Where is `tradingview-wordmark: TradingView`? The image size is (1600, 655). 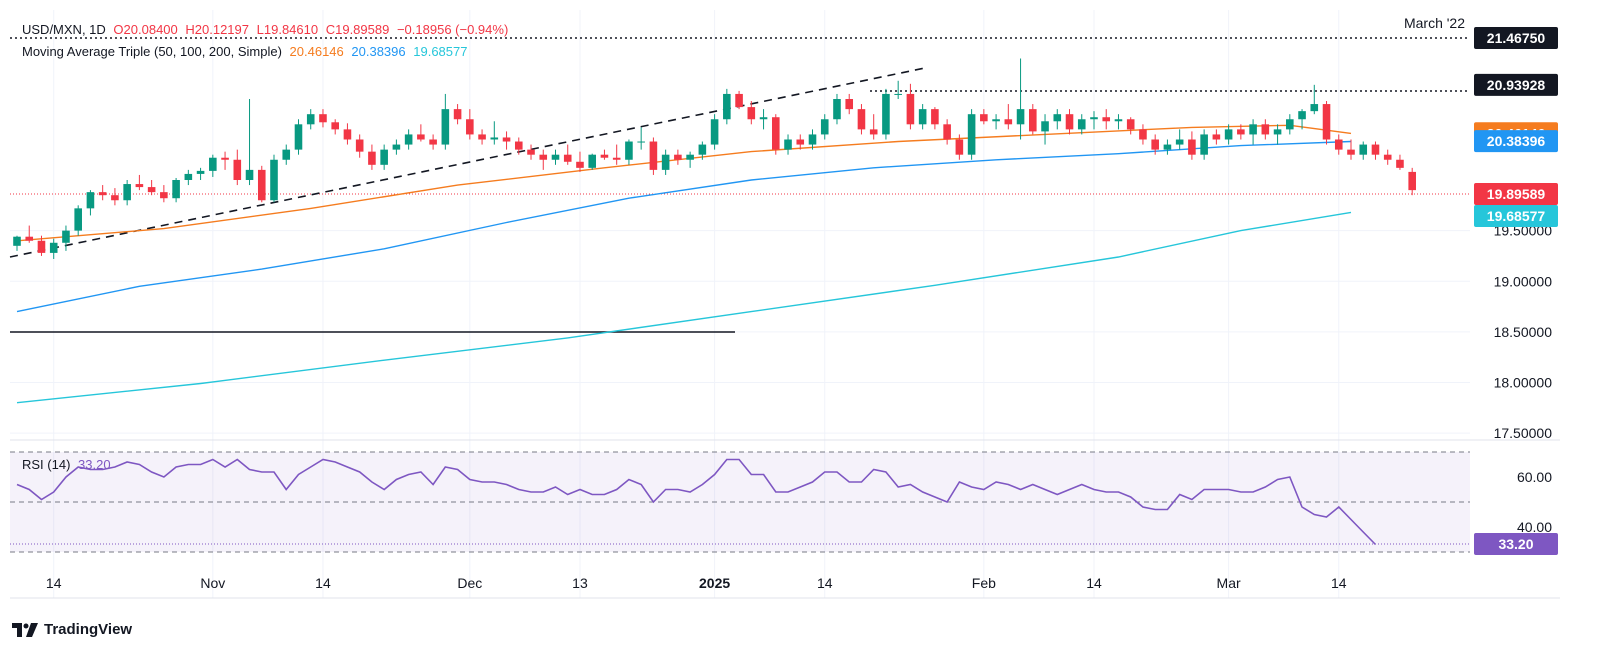 tradingview-wordmark: TradingView is located at coordinates (88, 629).